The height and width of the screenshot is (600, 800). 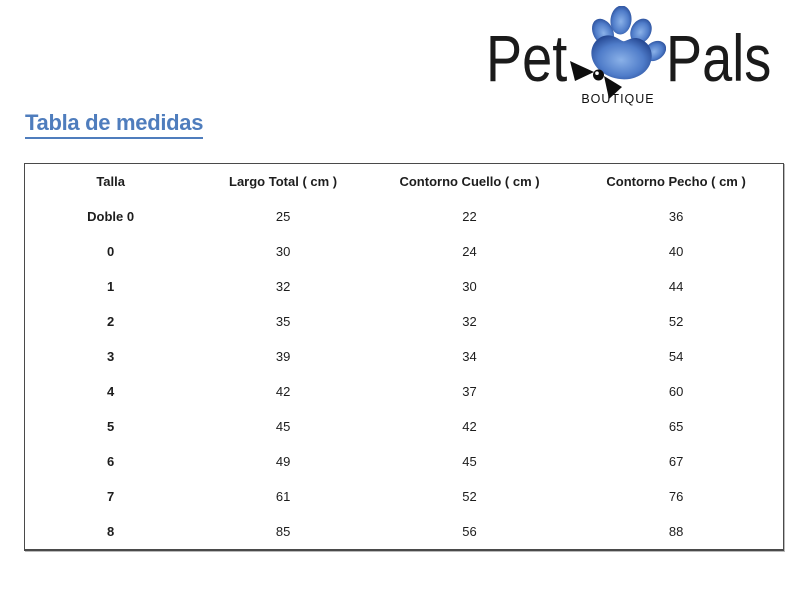 I want to click on size-label-cell: 3, so click(x=111, y=356).